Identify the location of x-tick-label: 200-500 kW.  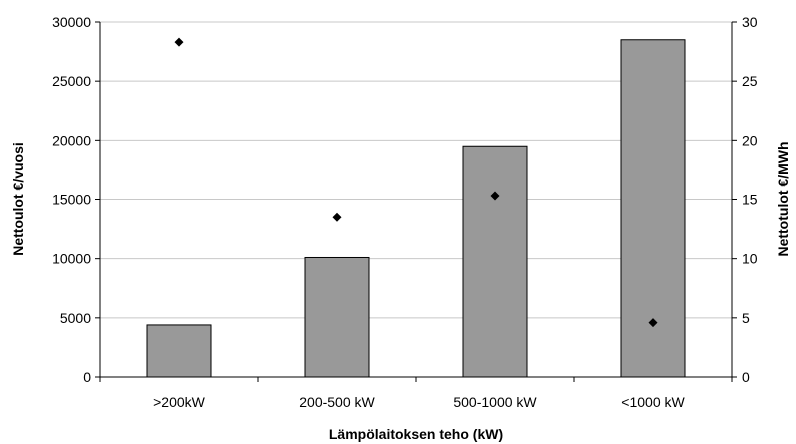
(337, 402).